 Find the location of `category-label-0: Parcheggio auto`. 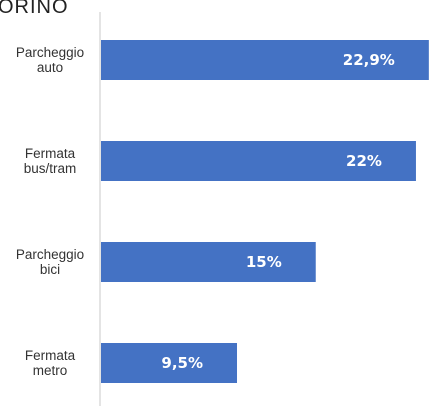

category-label-0: Parcheggio auto is located at coordinates (50, 60).